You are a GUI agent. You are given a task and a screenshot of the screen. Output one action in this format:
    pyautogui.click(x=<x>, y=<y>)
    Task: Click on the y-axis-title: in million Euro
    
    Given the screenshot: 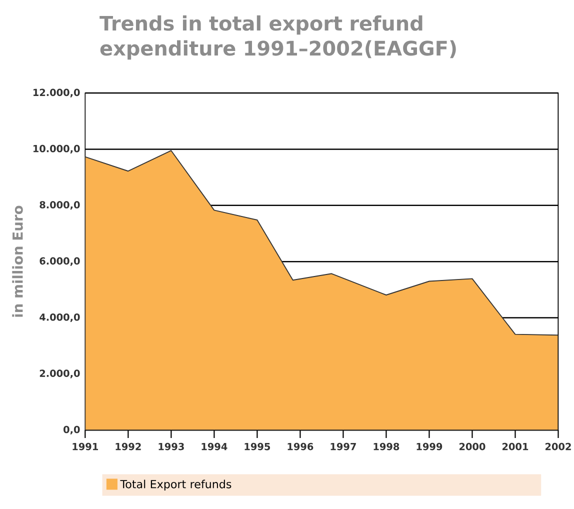 What is the action you would take?
    pyautogui.click(x=17, y=261)
    